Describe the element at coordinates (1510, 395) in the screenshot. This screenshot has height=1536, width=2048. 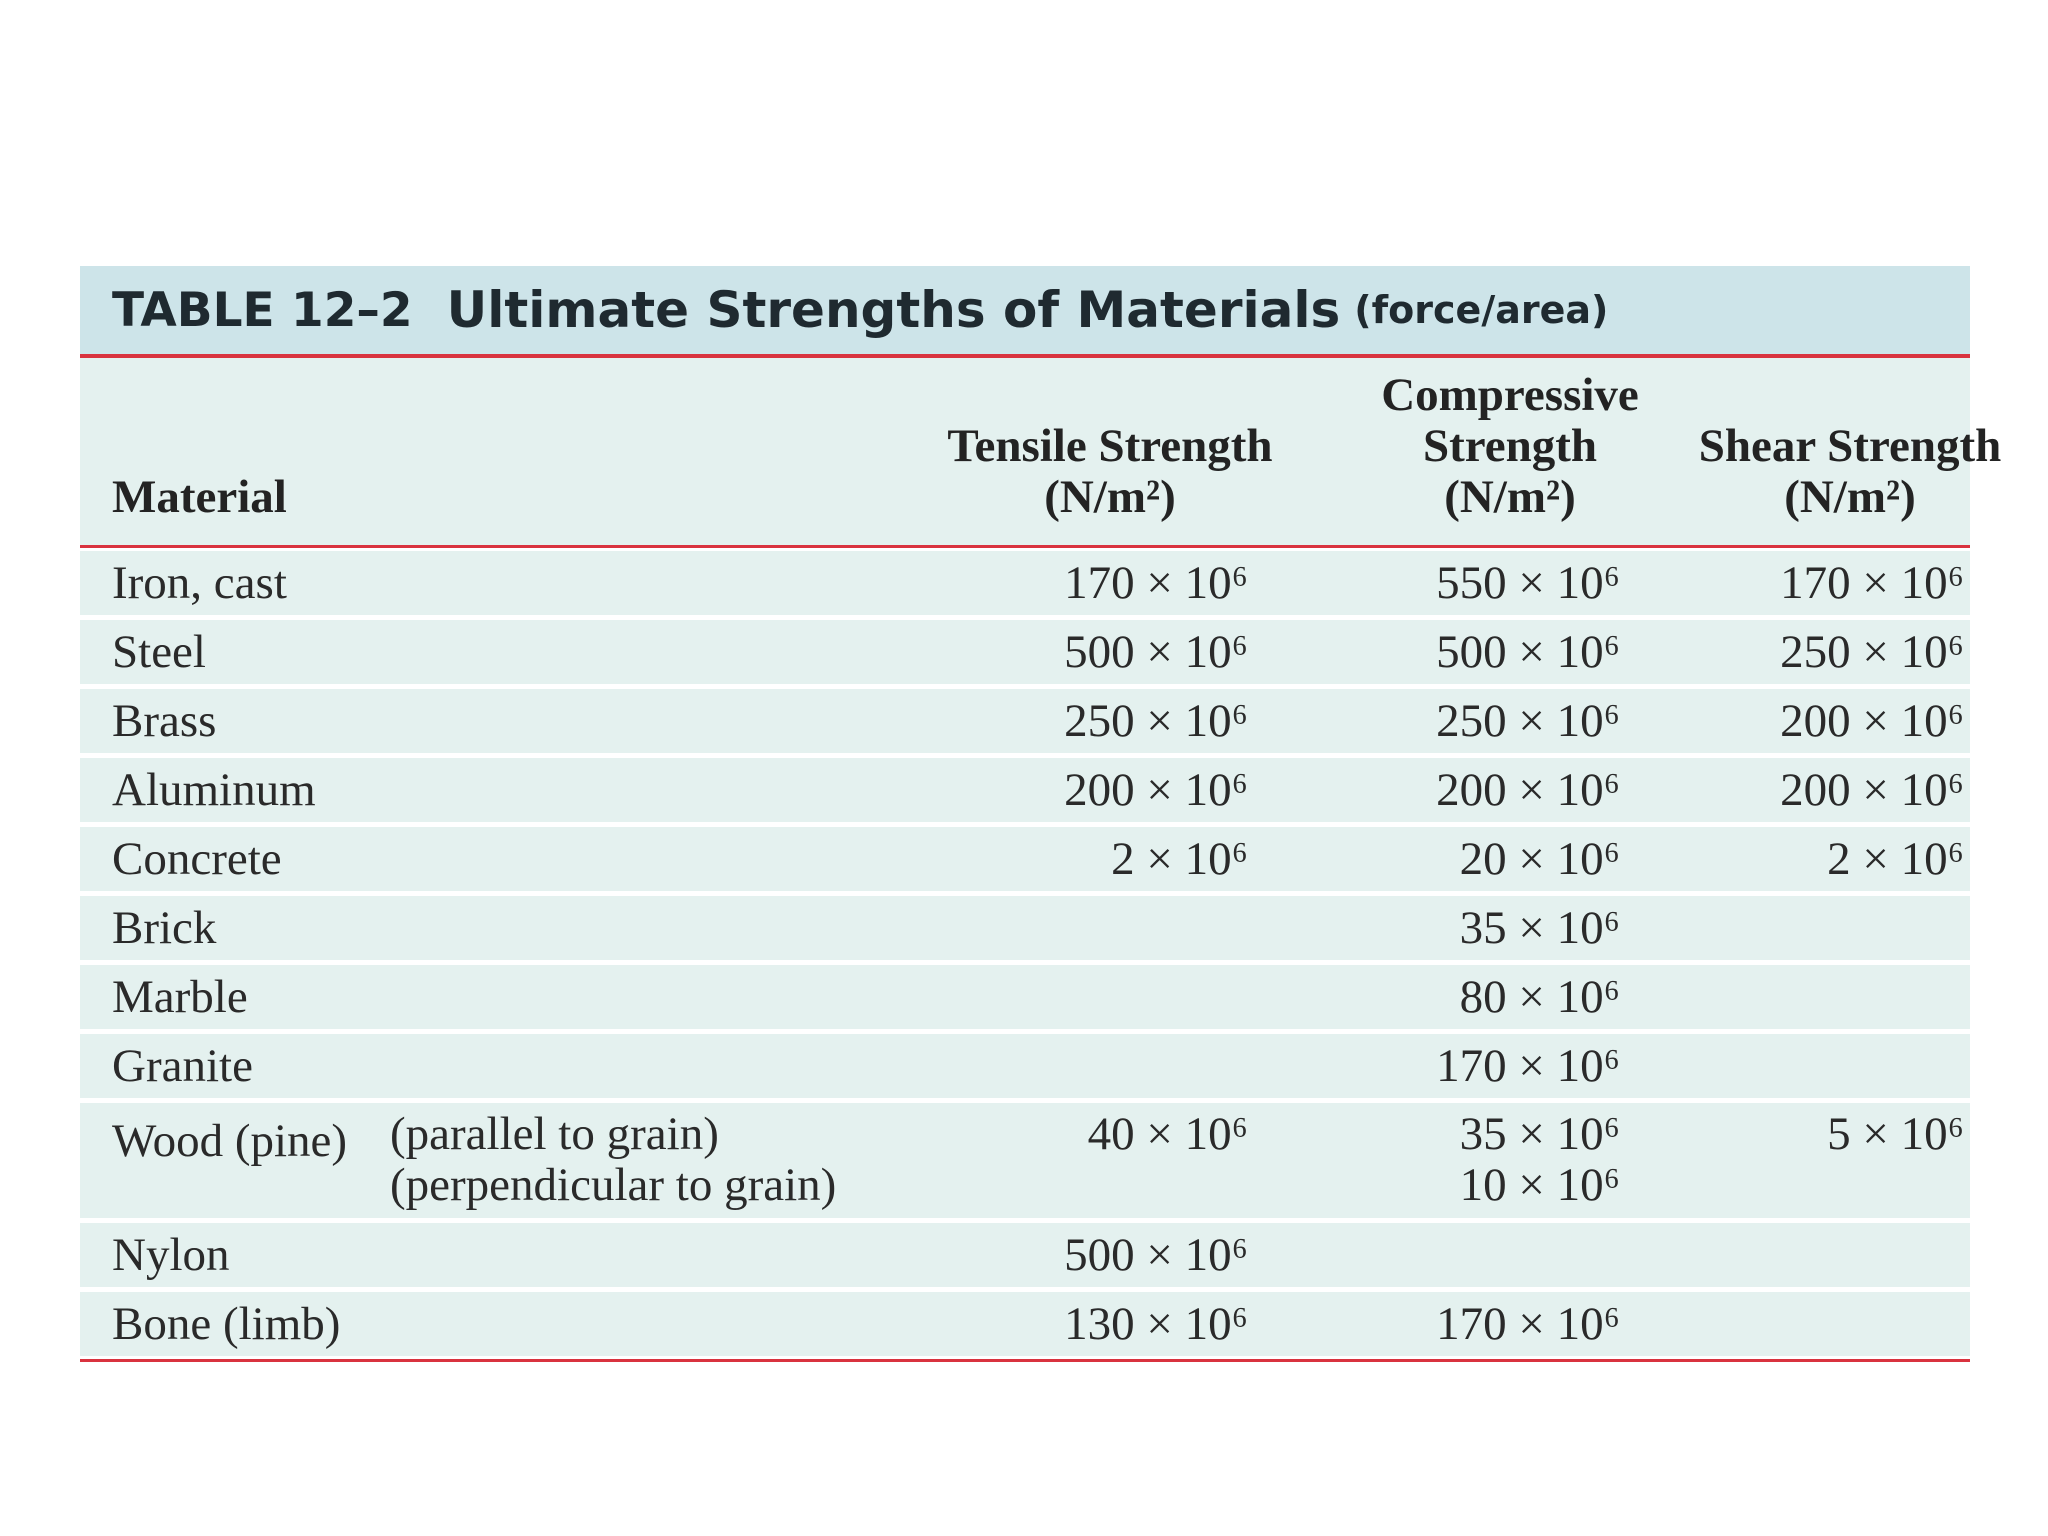
I see `header-compressive-line1: Compressive` at that location.